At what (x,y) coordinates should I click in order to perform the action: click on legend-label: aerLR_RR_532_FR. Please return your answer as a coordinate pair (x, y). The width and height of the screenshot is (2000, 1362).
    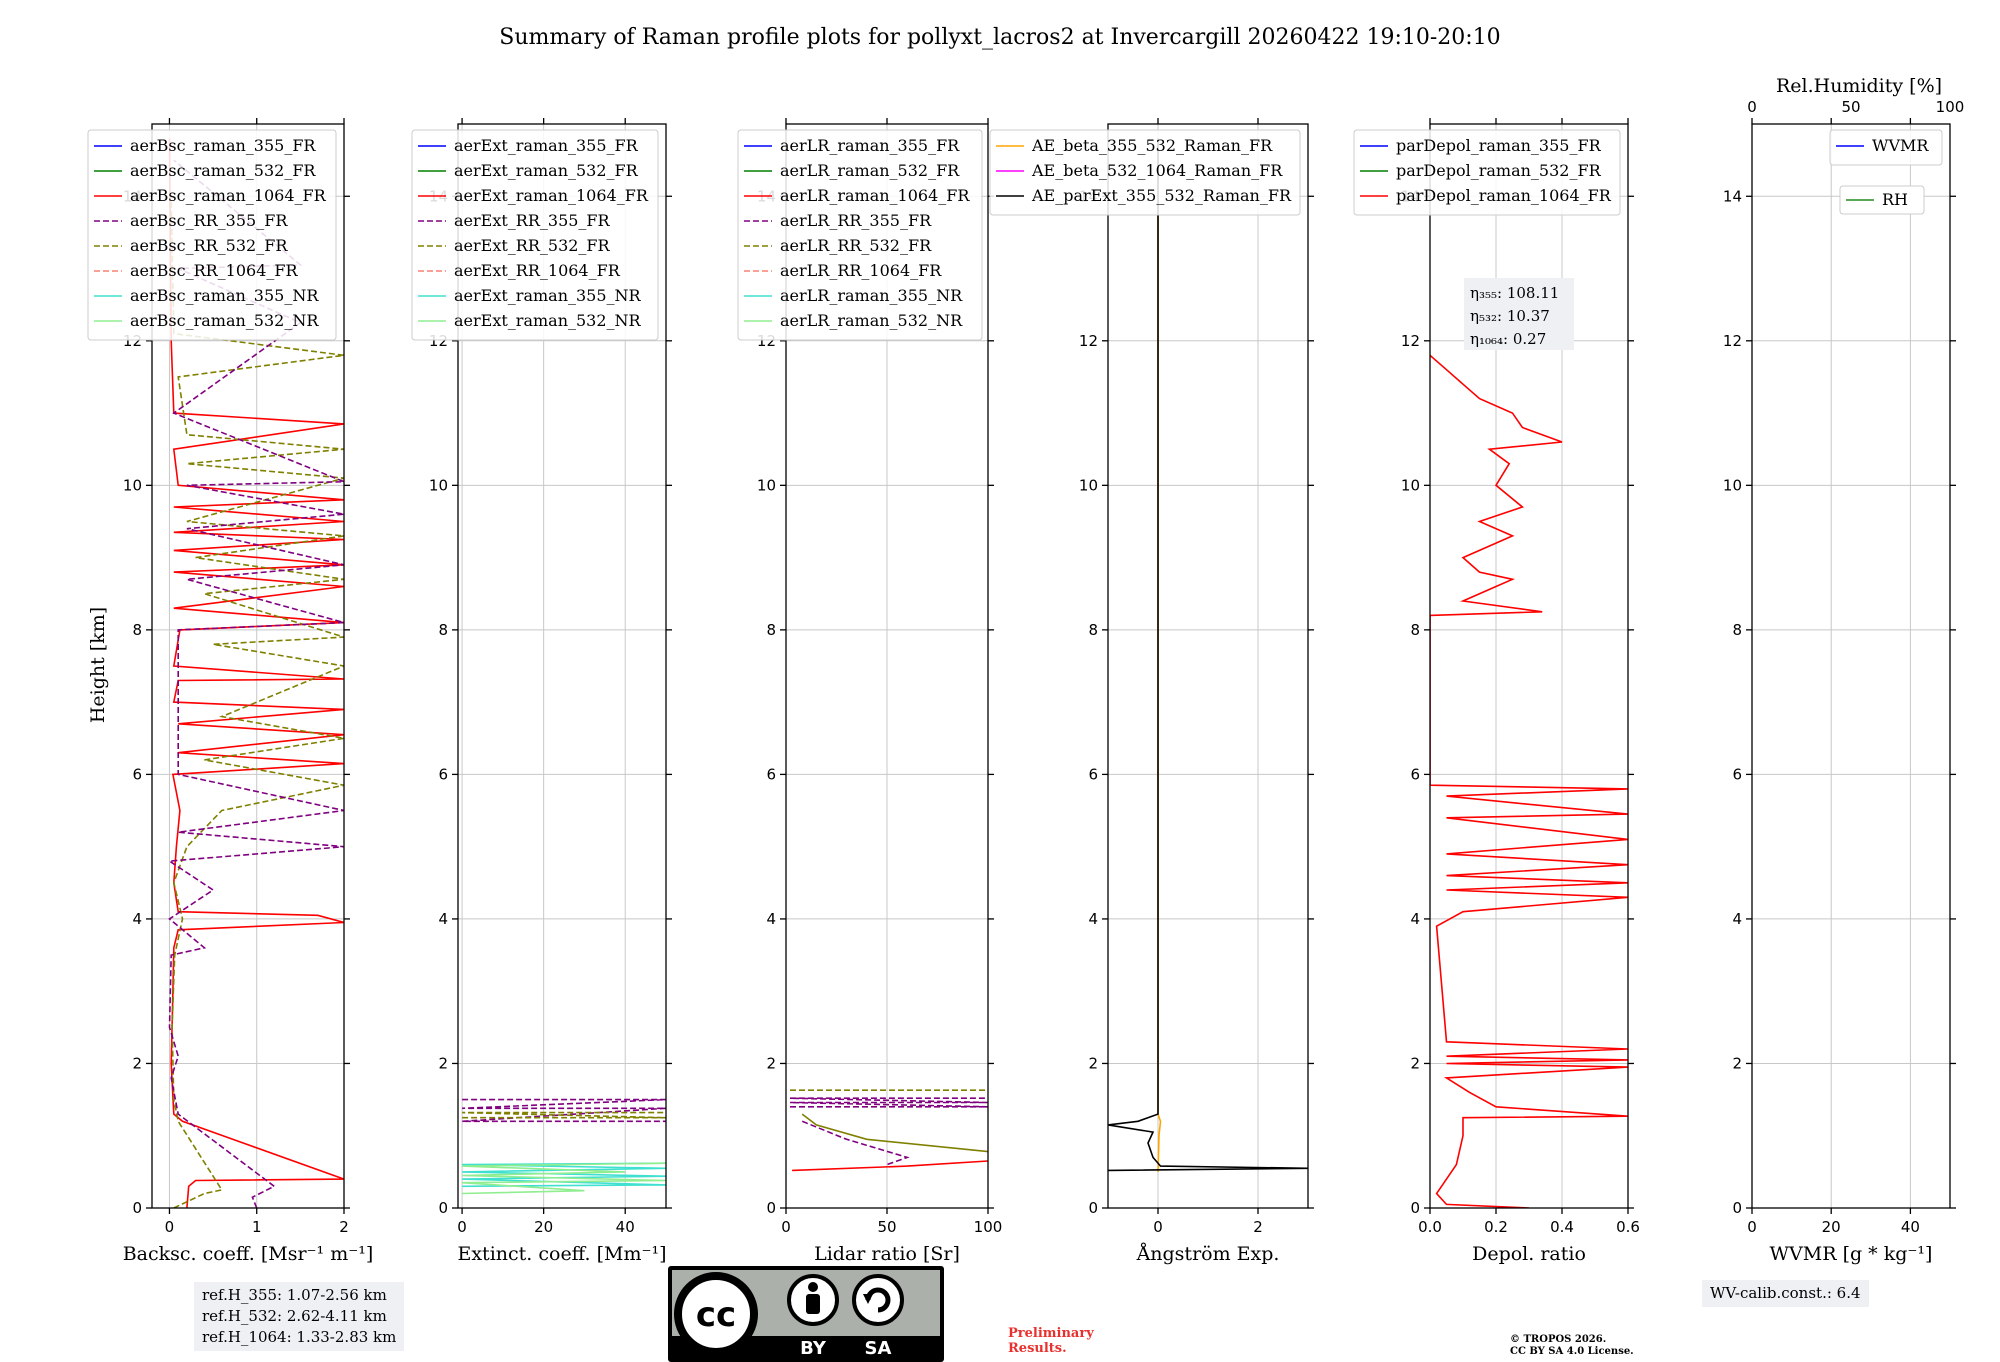
    Looking at the image, I should click on (856, 245).